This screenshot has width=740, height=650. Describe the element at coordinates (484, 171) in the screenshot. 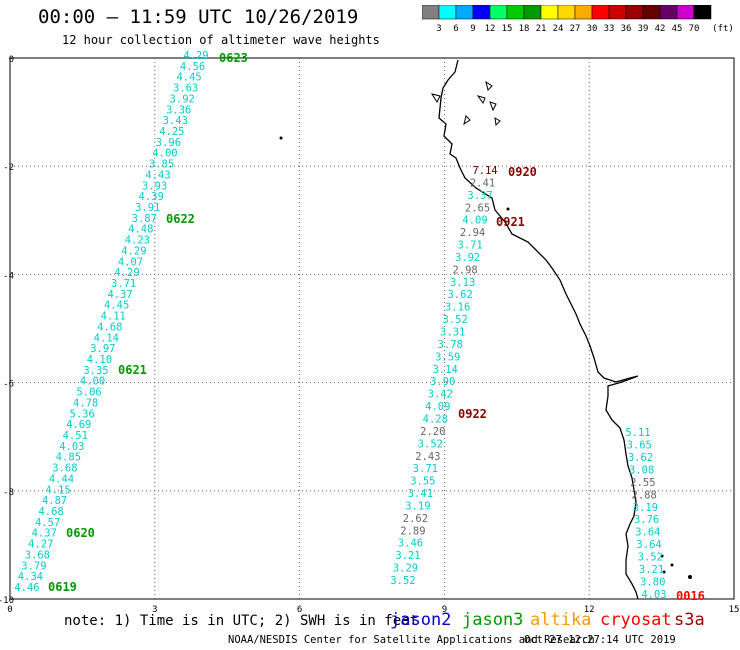

I see `middle-track-value: 7.14` at that location.